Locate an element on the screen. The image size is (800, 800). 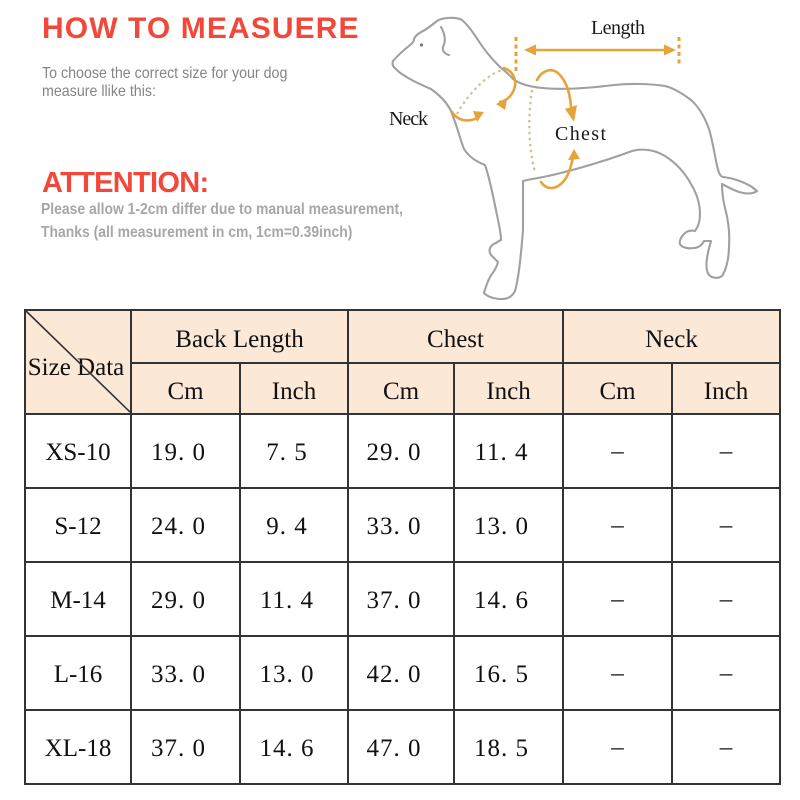
svg-text: Length is located at coordinates (618, 28).